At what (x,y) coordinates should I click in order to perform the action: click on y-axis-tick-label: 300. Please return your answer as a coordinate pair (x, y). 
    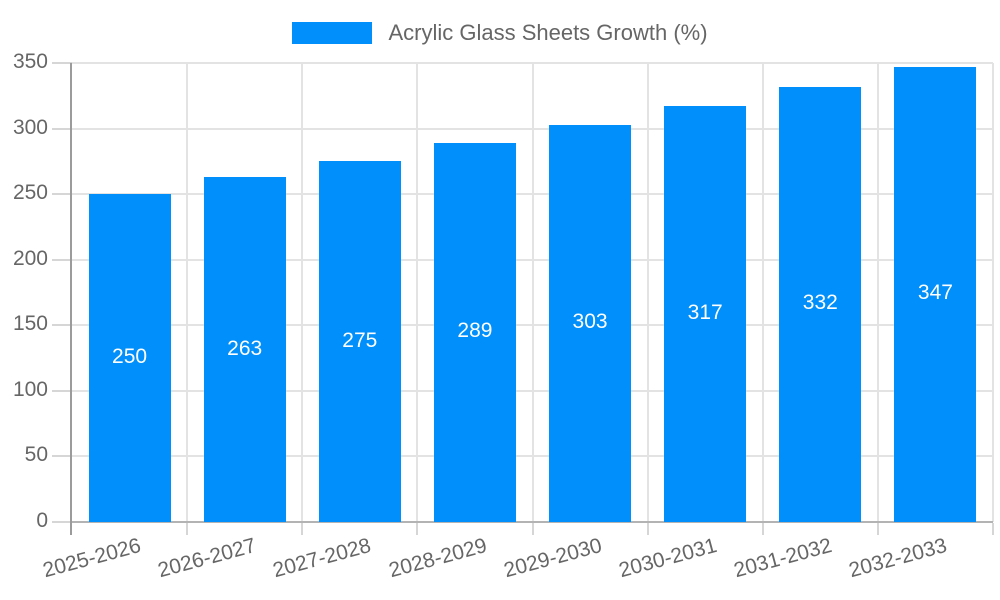
    Looking at the image, I should click on (30, 127).